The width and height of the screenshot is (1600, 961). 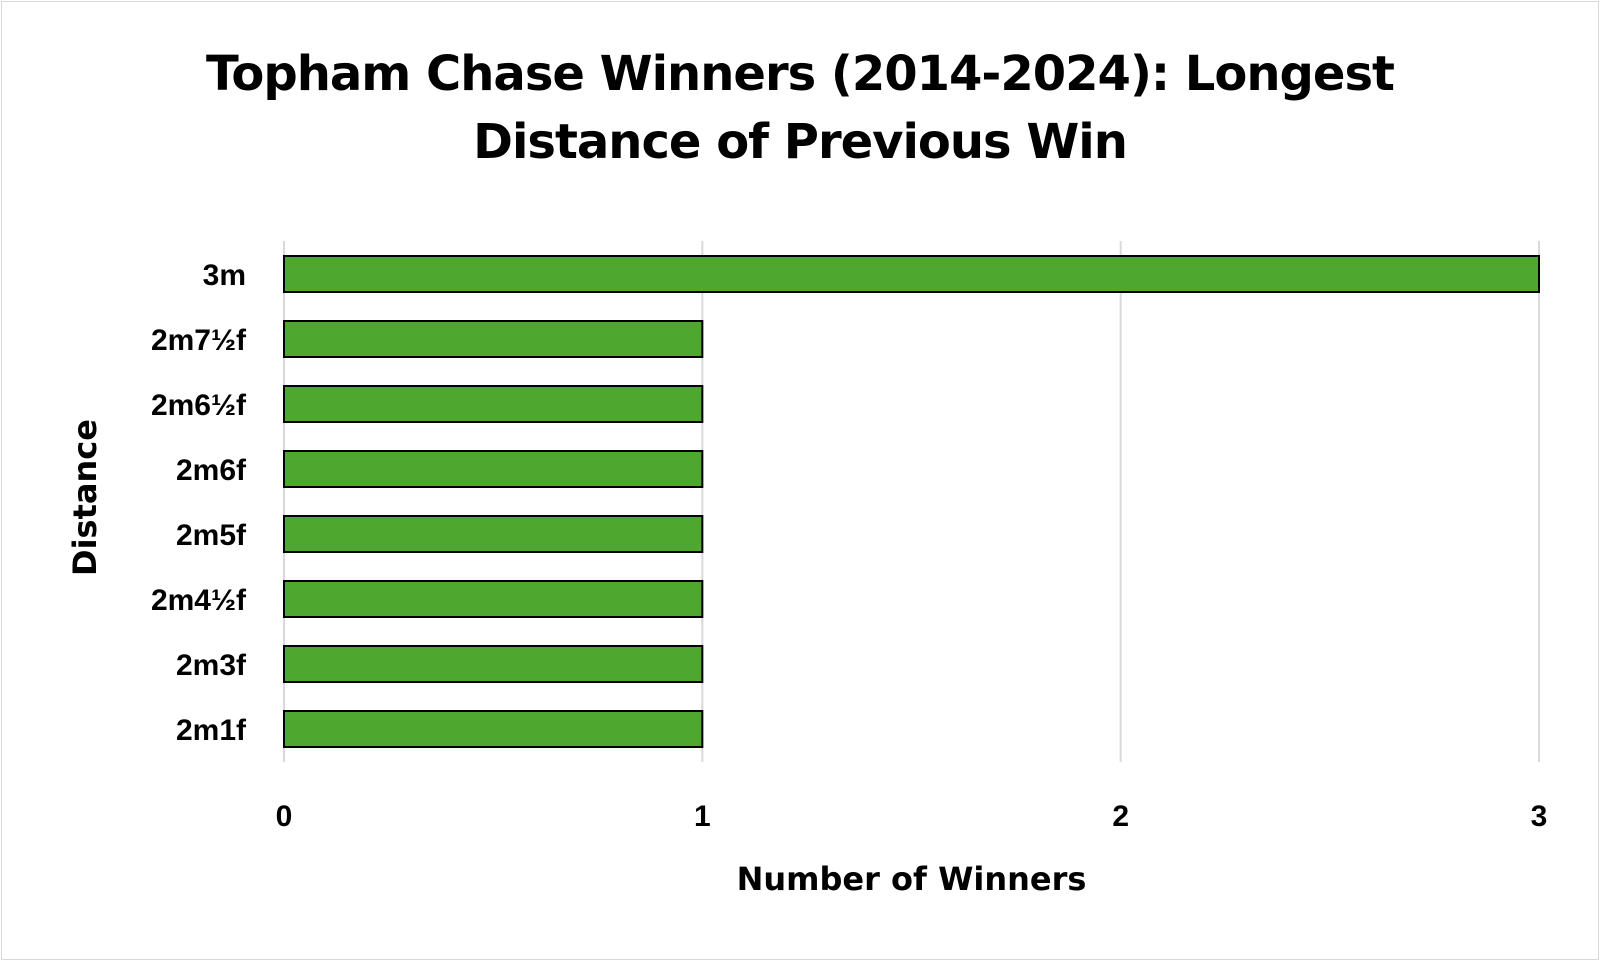 What do you see at coordinates (224, 275) in the screenshot?
I see `y-category-label: 3m` at bounding box center [224, 275].